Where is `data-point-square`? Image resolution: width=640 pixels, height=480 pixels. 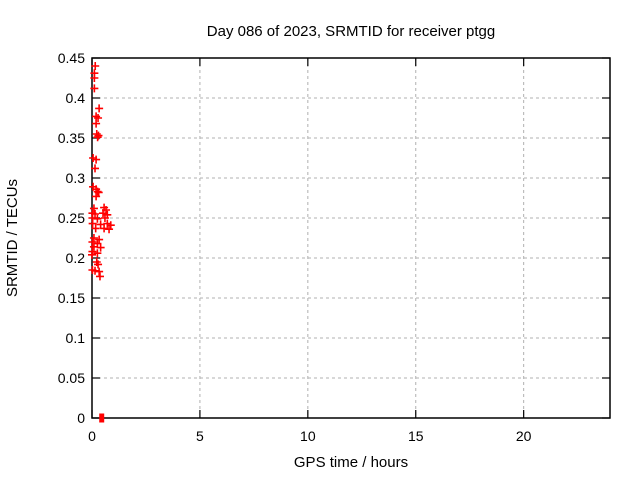
data-point-square is located at coordinates (102, 418).